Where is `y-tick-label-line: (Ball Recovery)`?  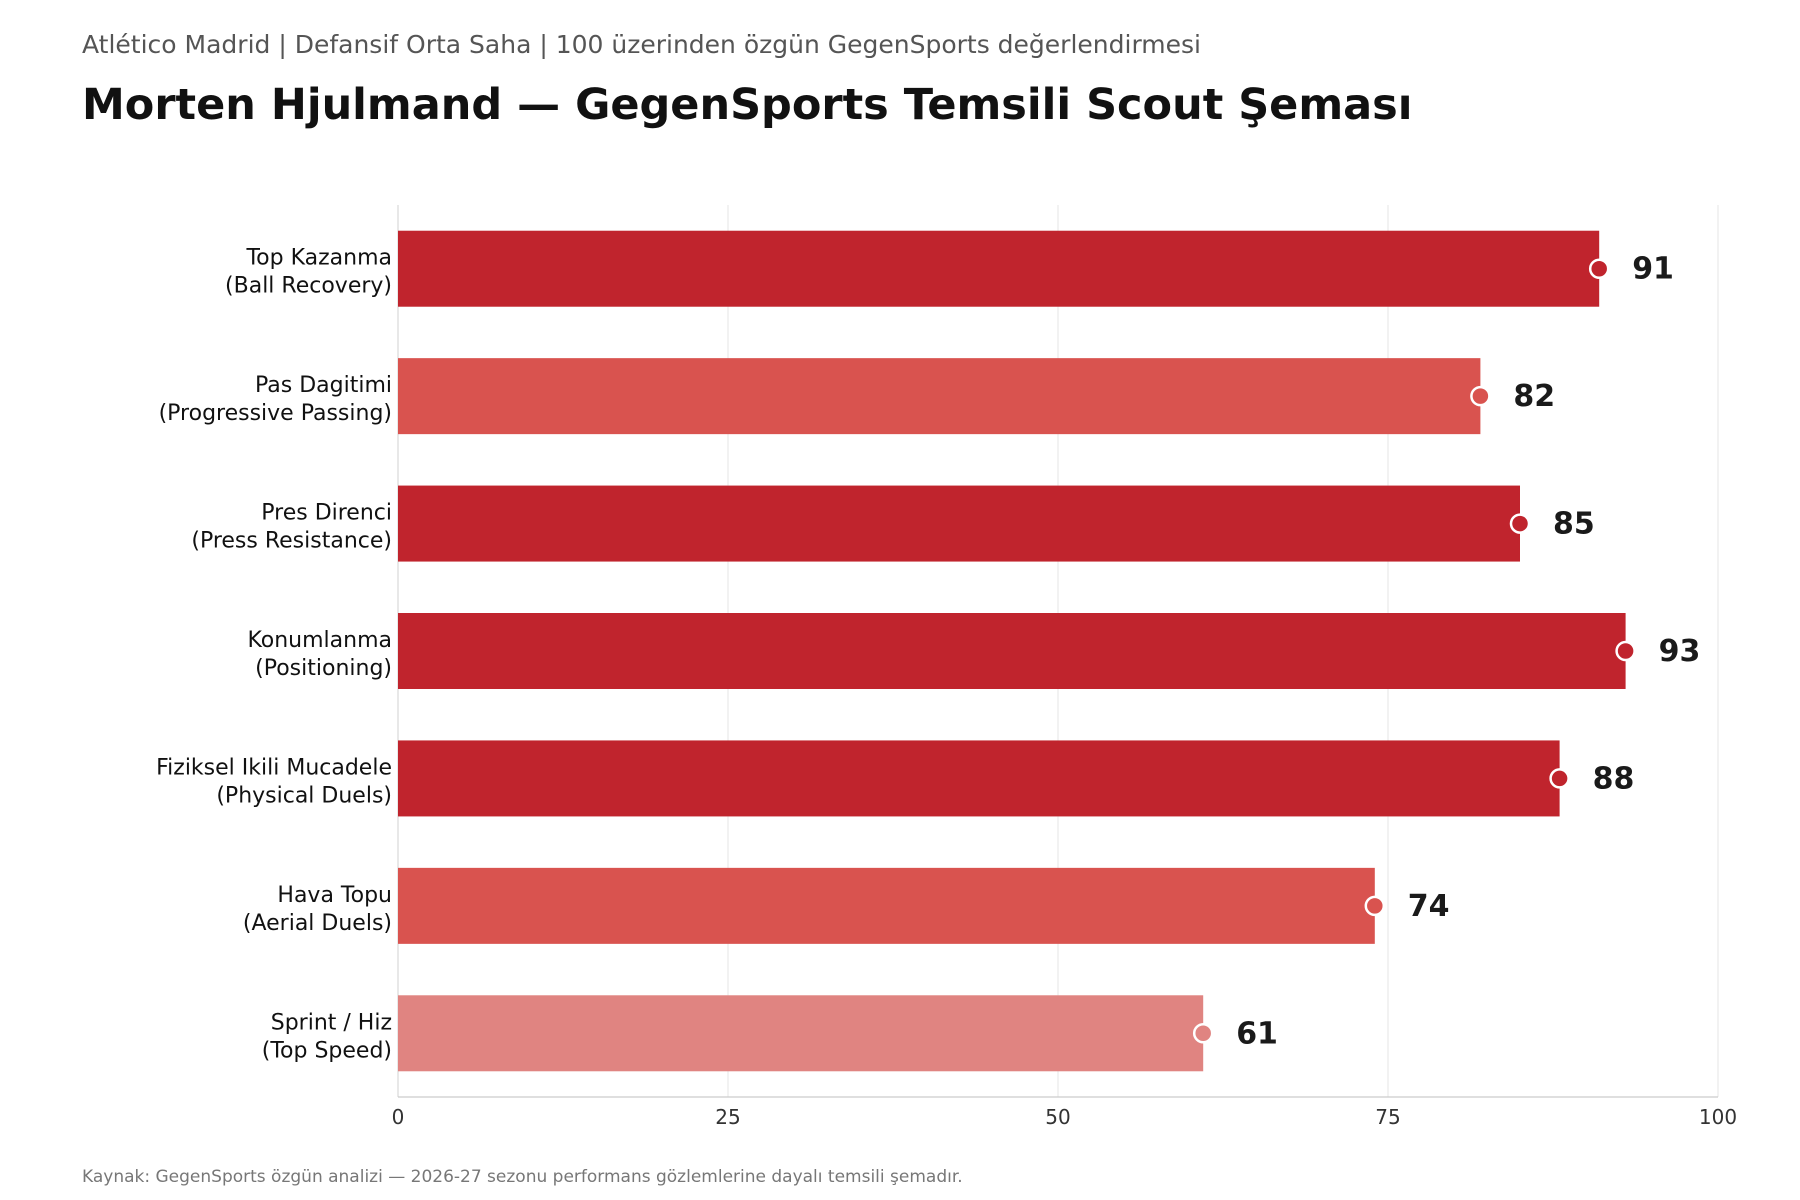
y-tick-label-line: (Ball Recovery) is located at coordinates (308, 286).